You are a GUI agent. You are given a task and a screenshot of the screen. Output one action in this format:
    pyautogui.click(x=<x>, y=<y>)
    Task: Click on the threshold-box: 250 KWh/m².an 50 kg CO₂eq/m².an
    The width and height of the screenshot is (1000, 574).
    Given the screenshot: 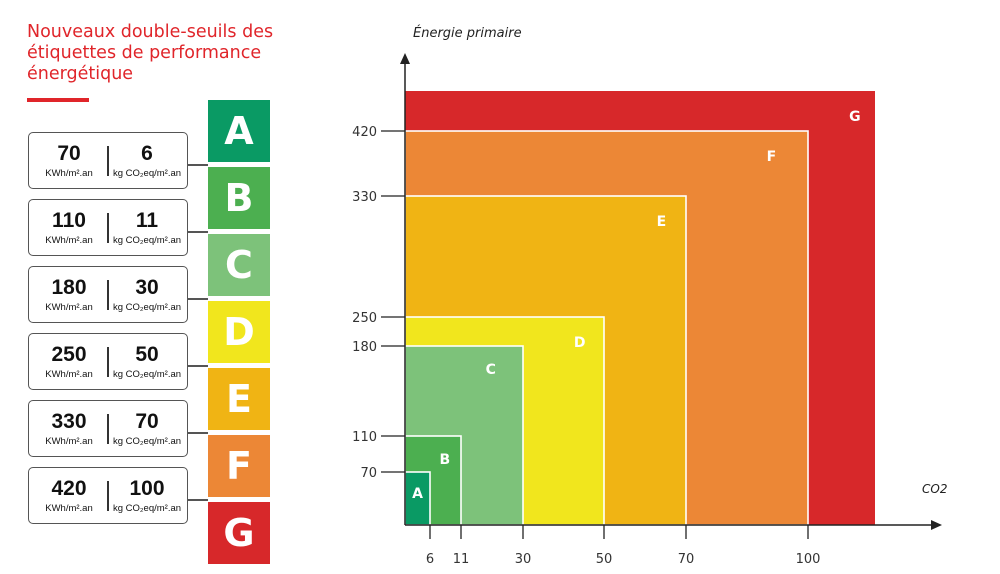 What is the action you would take?
    pyautogui.click(x=108, y=361)
    